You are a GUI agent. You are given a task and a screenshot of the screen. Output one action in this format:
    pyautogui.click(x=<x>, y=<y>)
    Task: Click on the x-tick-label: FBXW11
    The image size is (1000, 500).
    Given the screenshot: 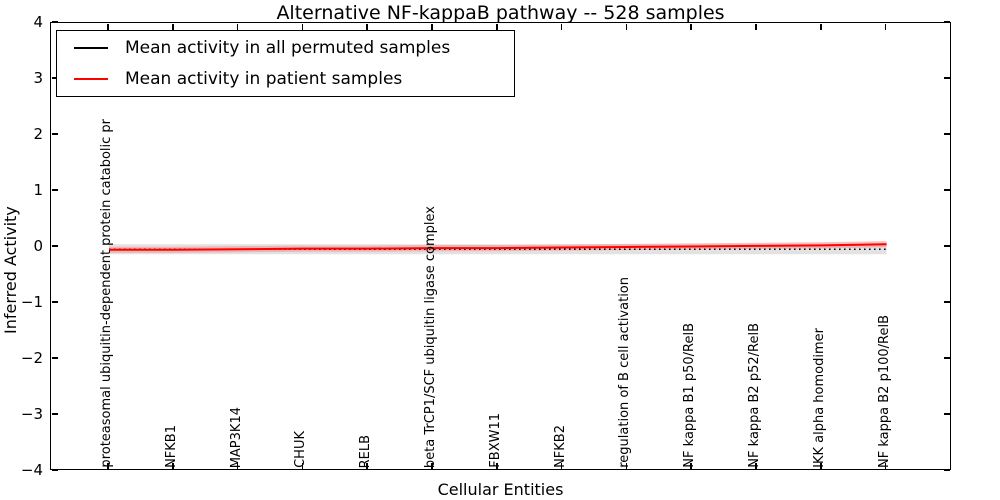 What is the action you would take?
    pyautogui.click(x=495, y=440)
    